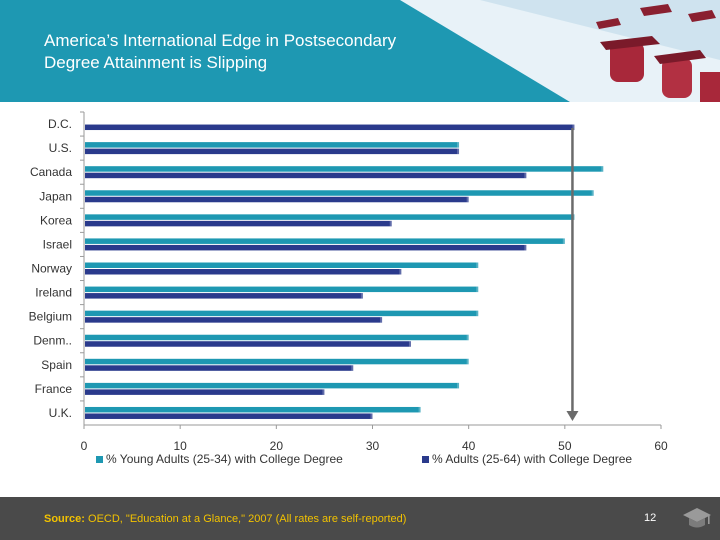 The height and width of the screenshot is (540, 720). What do you see at coordinates (156, 62) in the screenshot?
I see `slide-title-line-2: Degree Attainment is Slipping` at bounding box center [156, 62].